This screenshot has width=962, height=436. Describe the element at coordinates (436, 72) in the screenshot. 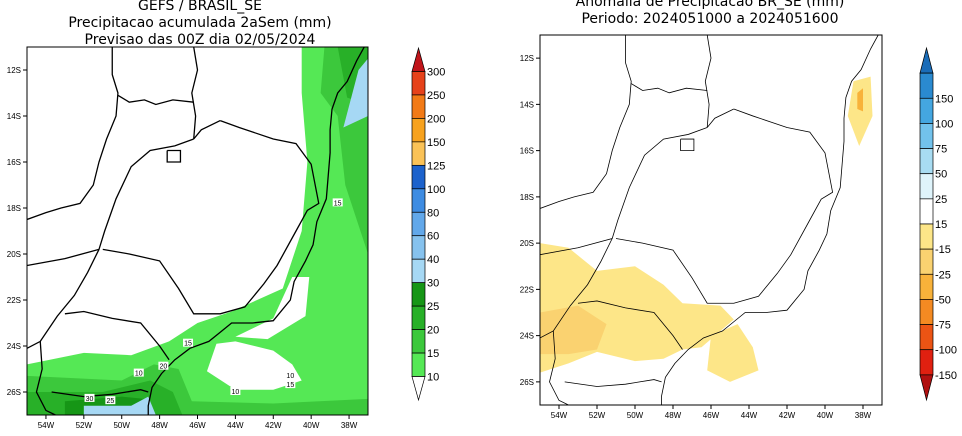

I see `colorbar-label: 300` at that location.